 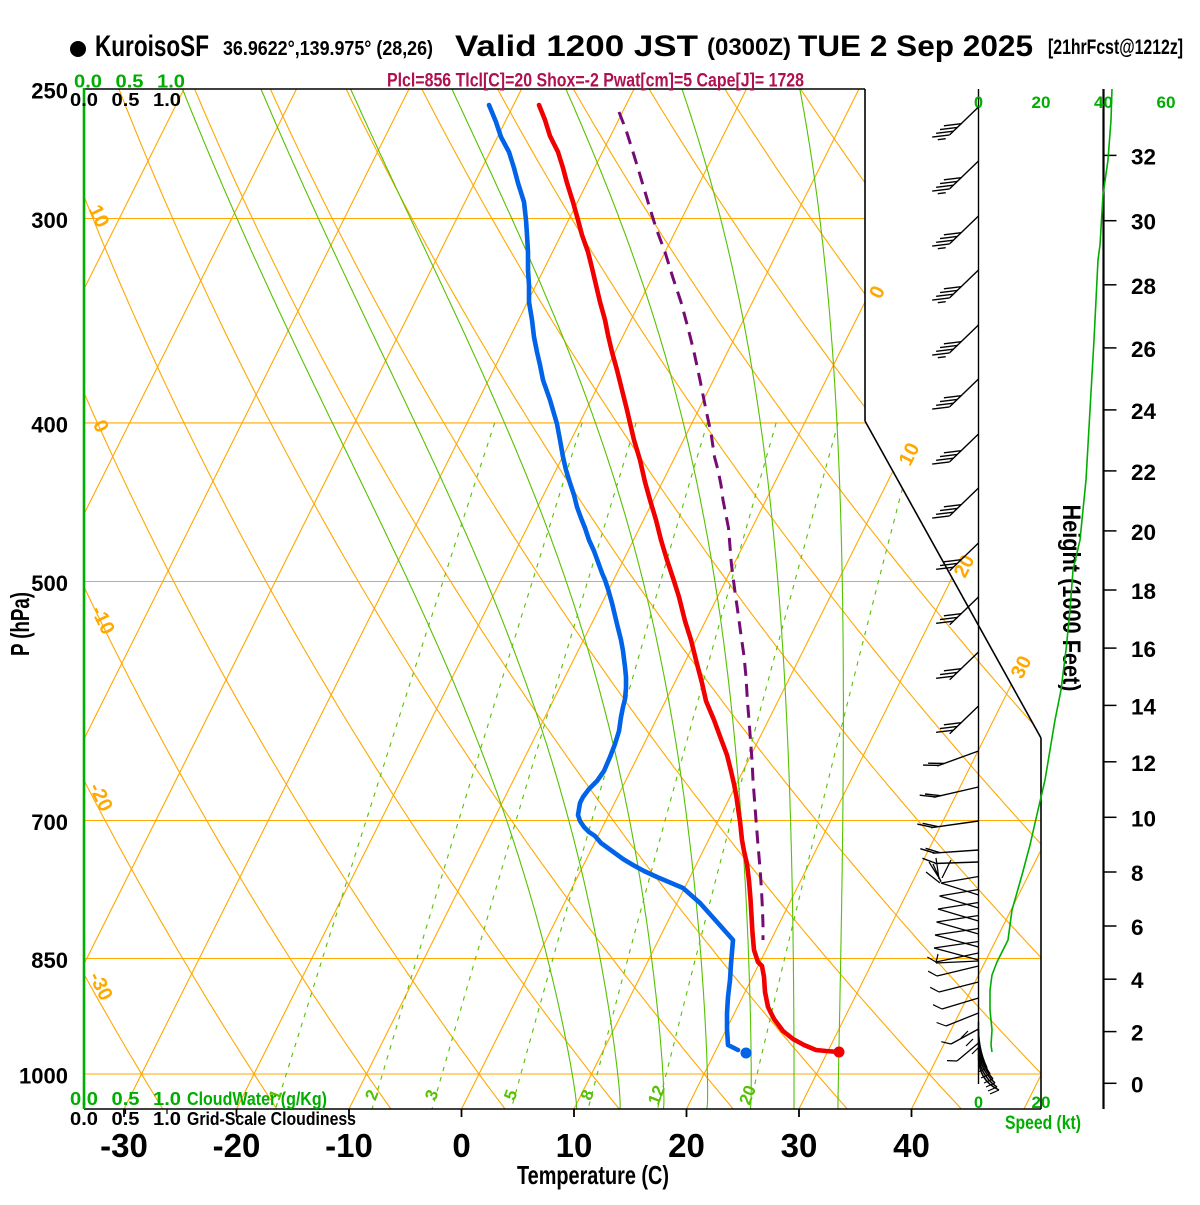 What do you see at coordinates (49, 960) in the screenshot?
I see `svg-text: 850` at bounding box center [49, 960].